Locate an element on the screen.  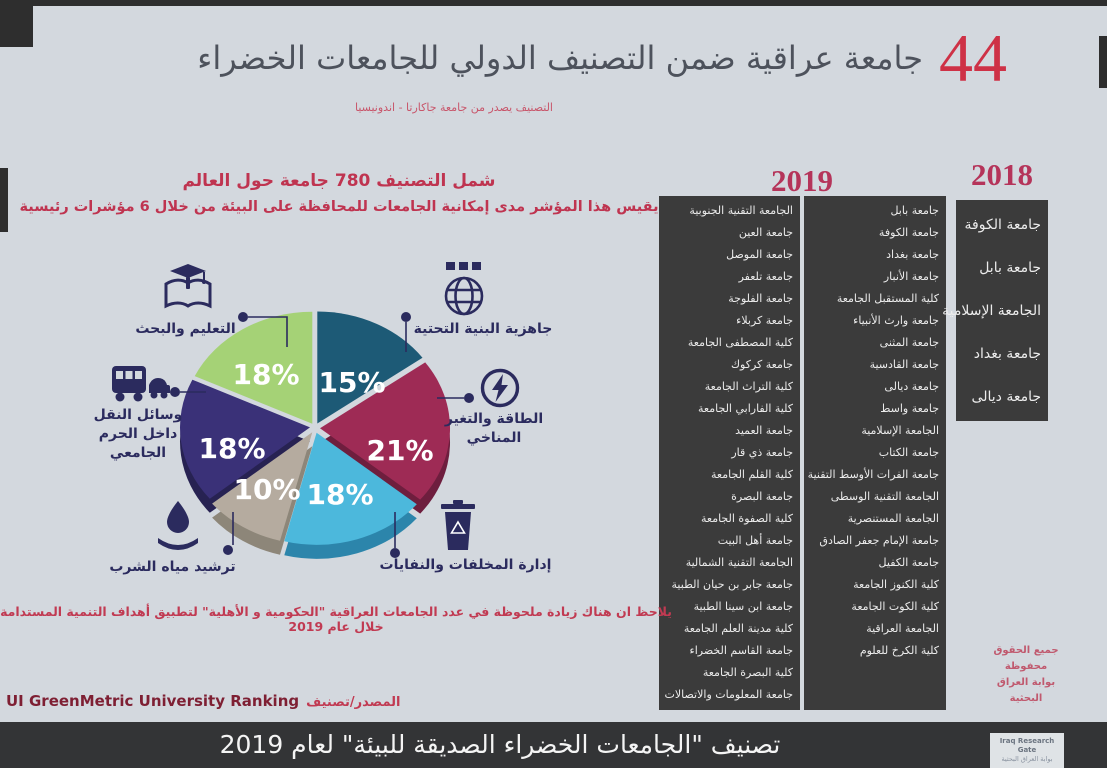
list-item: كلية المستقبل الجامعة is located at coordinates (887, 298).